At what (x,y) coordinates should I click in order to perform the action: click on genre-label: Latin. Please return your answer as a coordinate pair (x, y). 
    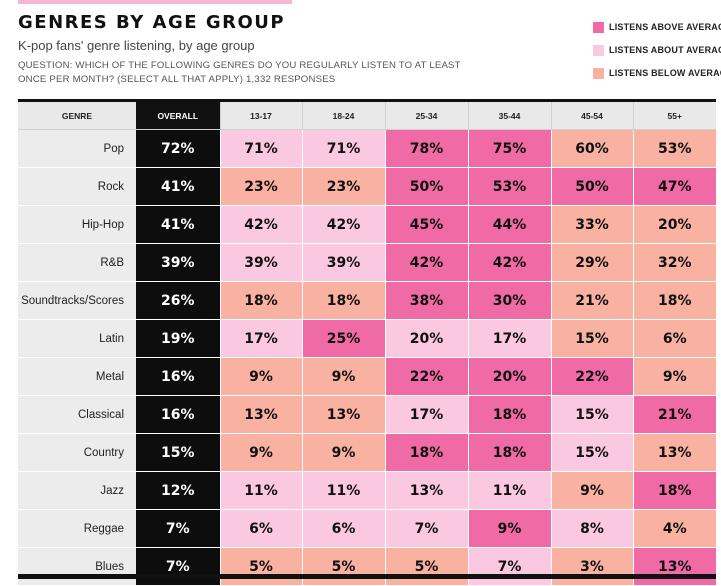
    Looking at the image, I should click on (77, 338).